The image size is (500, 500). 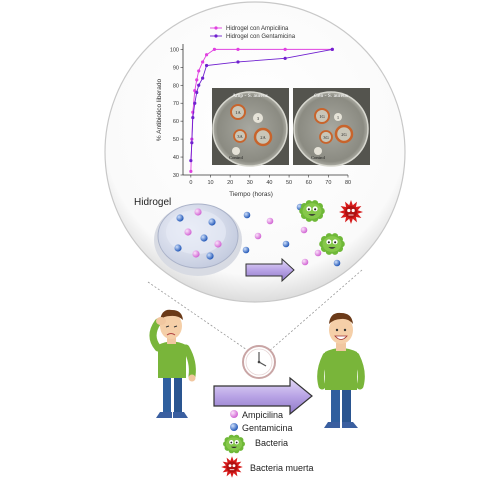 What do you see at coordinates (261, 37) in the screenshot?
I see `chart-legend-label-1: Hidrogel con Gentamicina` at bounding box center [261, 37].